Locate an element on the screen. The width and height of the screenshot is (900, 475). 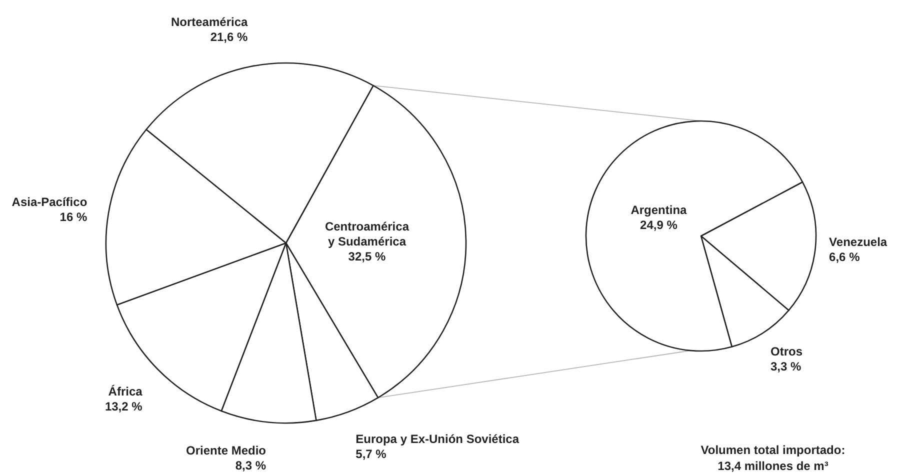
slice-label: Norteamérica is located at coordinates (209, 22).